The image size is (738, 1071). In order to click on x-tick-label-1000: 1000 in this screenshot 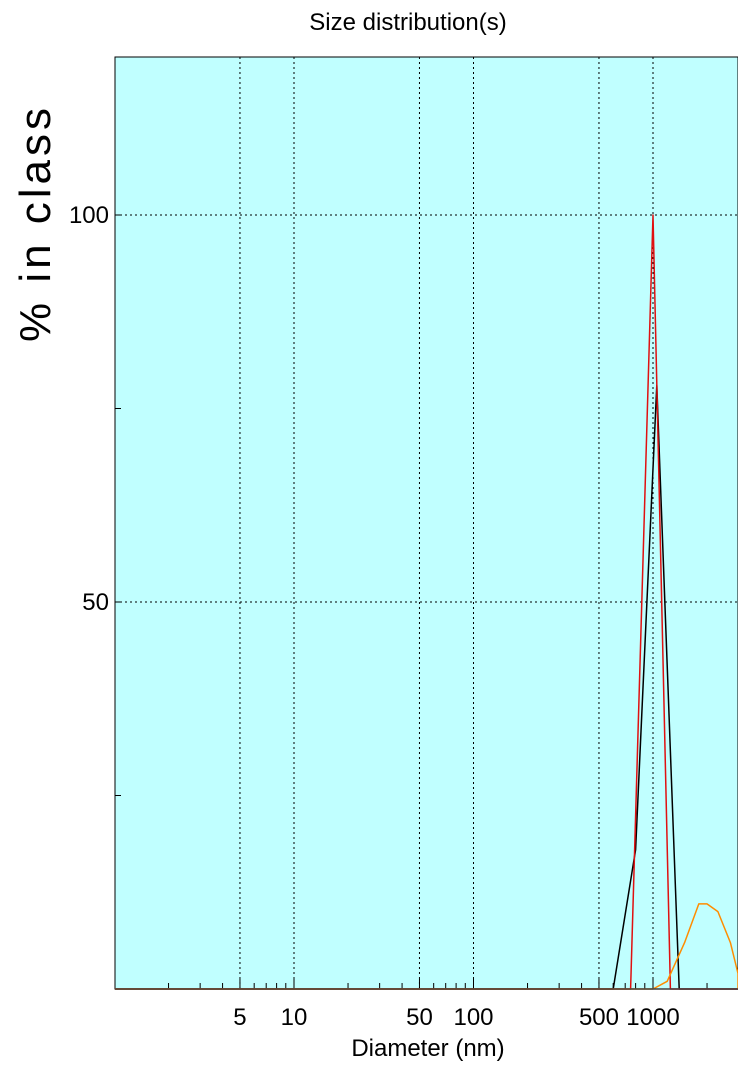, I will do `click(652, 1017)`.